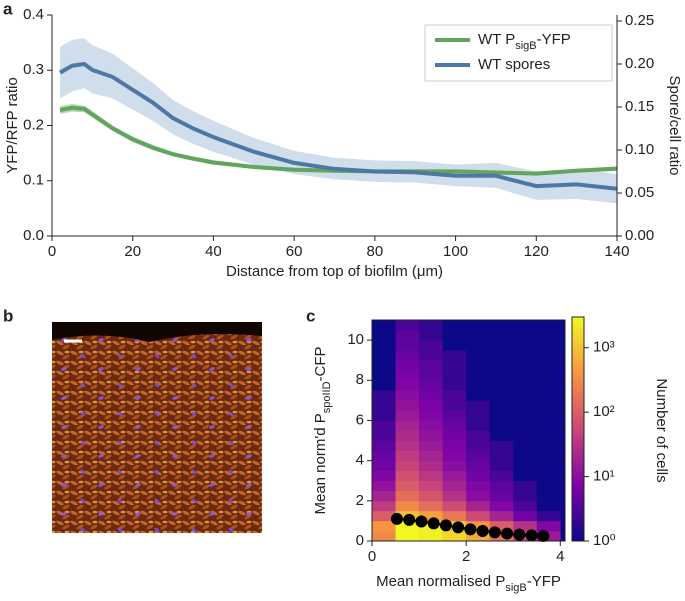  What do you see at coordinates (132, 251) in the screenshot?
I see `x-tick-label: 20` at bounding box center [132, 251].